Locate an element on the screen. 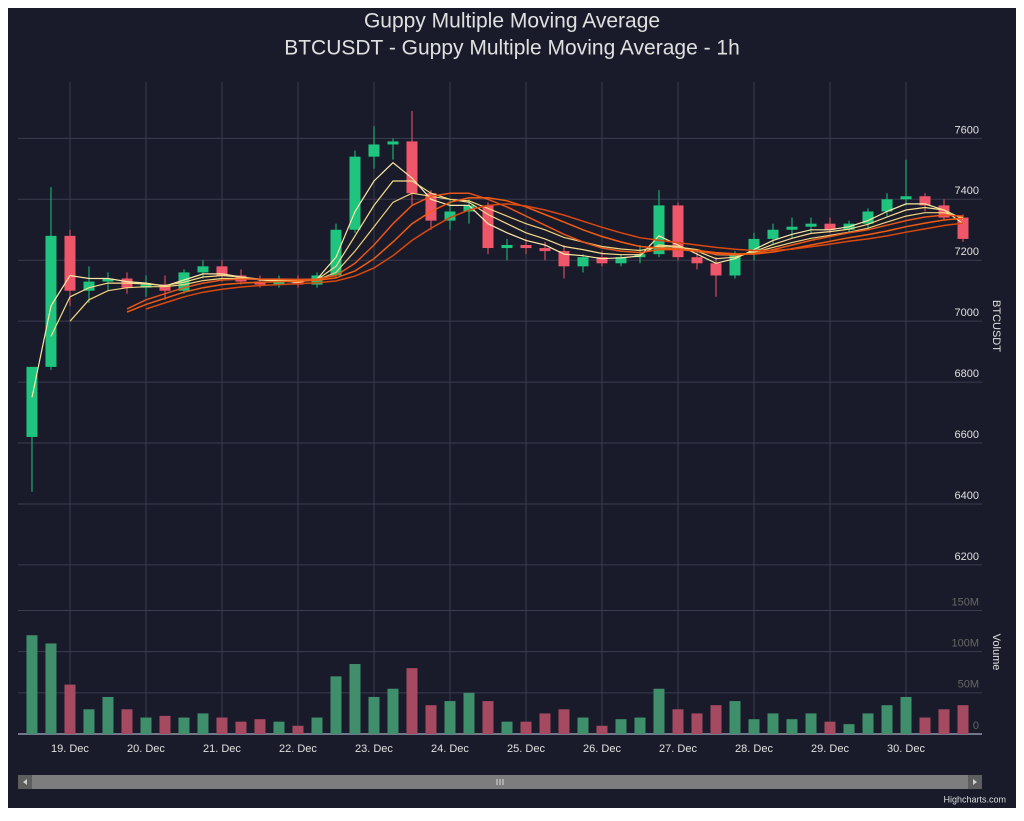  y-tick-label: 6400 is located at coordinates (967, 496).